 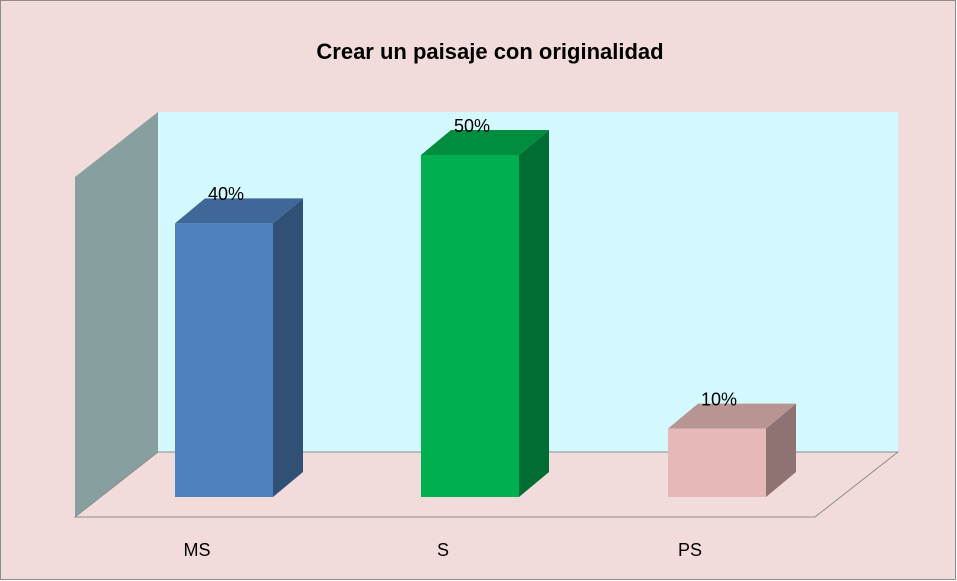 What do you see at coordinates (116, 314) in the screenshot?
I see `side-wall` at bounding box center [116, 314].